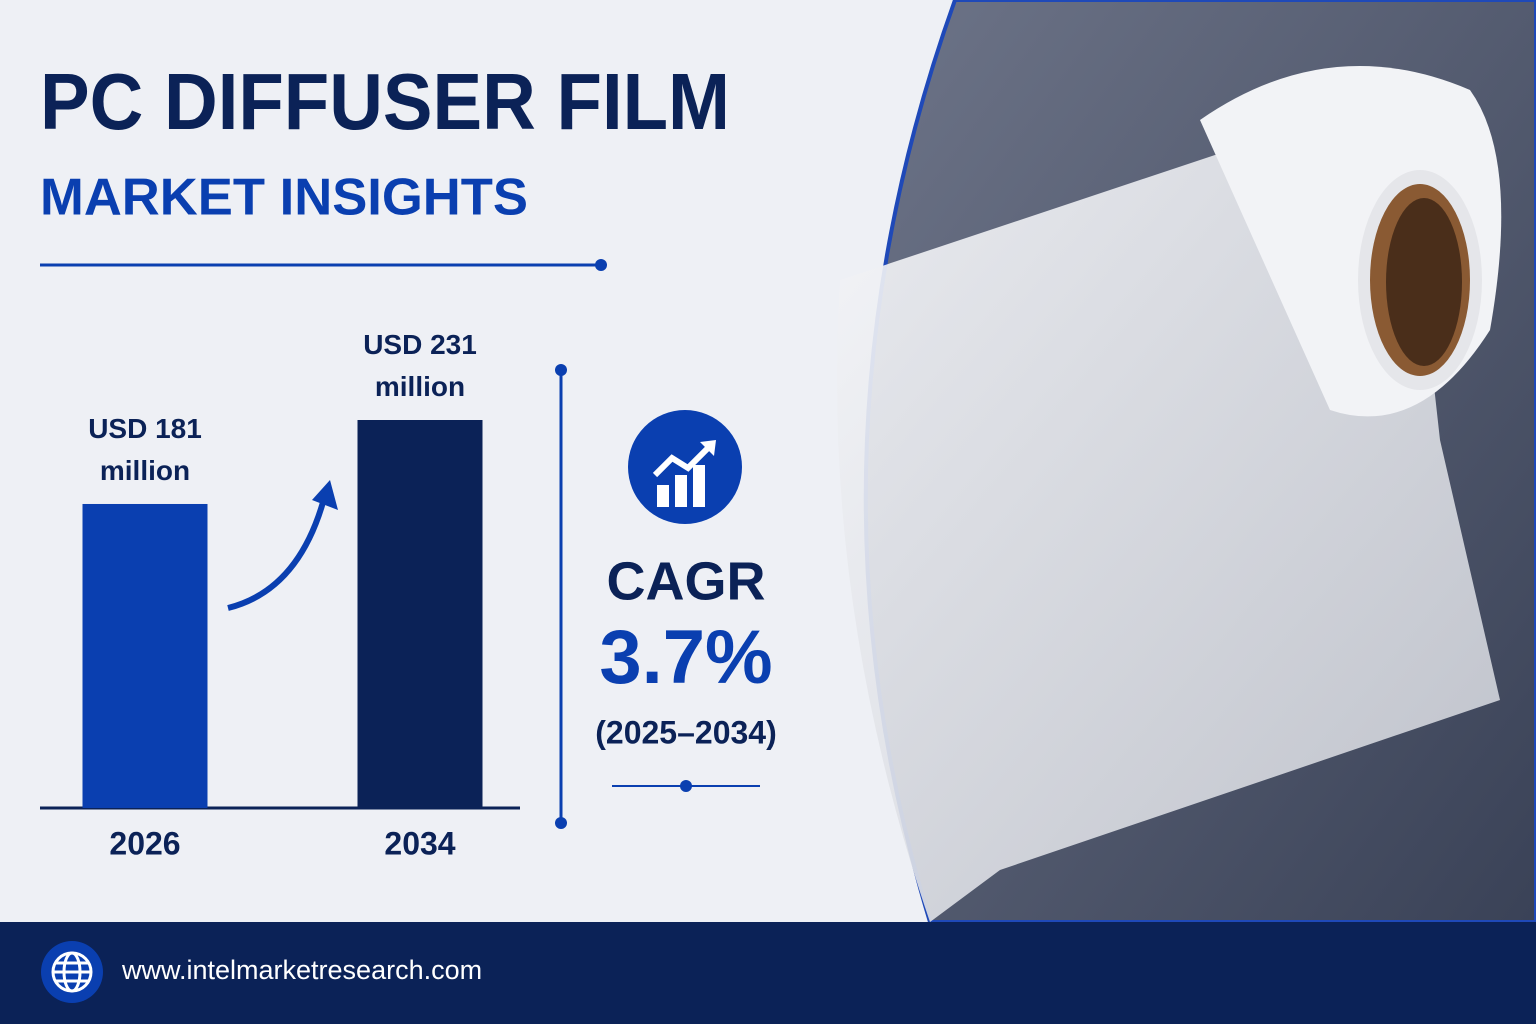  What do you see at coordinates (768, 973) in the screenshot?
I see `footer` at bounding box center [768, 973].